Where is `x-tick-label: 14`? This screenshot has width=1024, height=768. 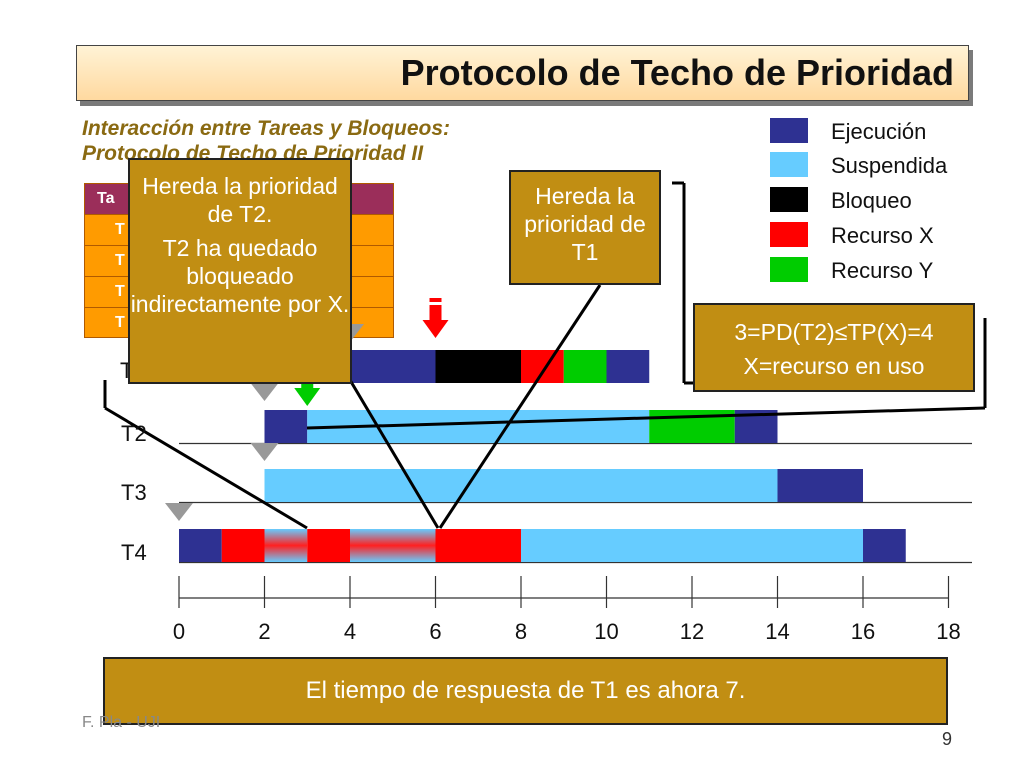 x-tick-label: 14 is located at coordinates (777, 631).